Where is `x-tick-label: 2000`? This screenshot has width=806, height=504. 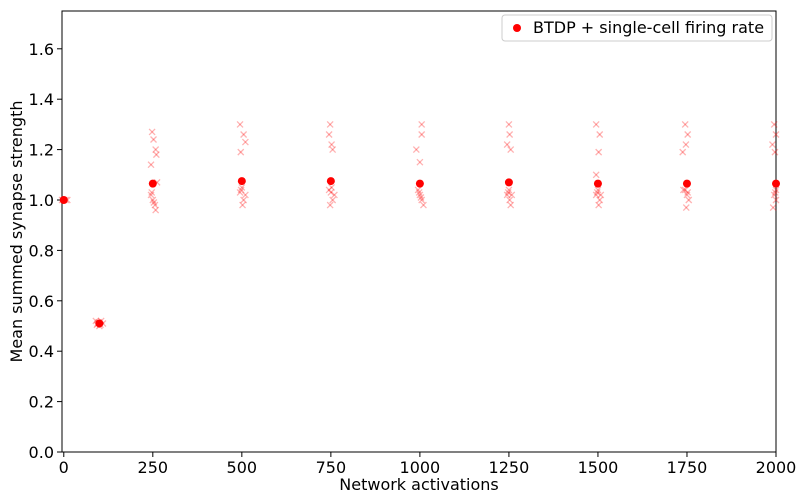 x-tick-label: 2000 is located at coordinates (776, 467).